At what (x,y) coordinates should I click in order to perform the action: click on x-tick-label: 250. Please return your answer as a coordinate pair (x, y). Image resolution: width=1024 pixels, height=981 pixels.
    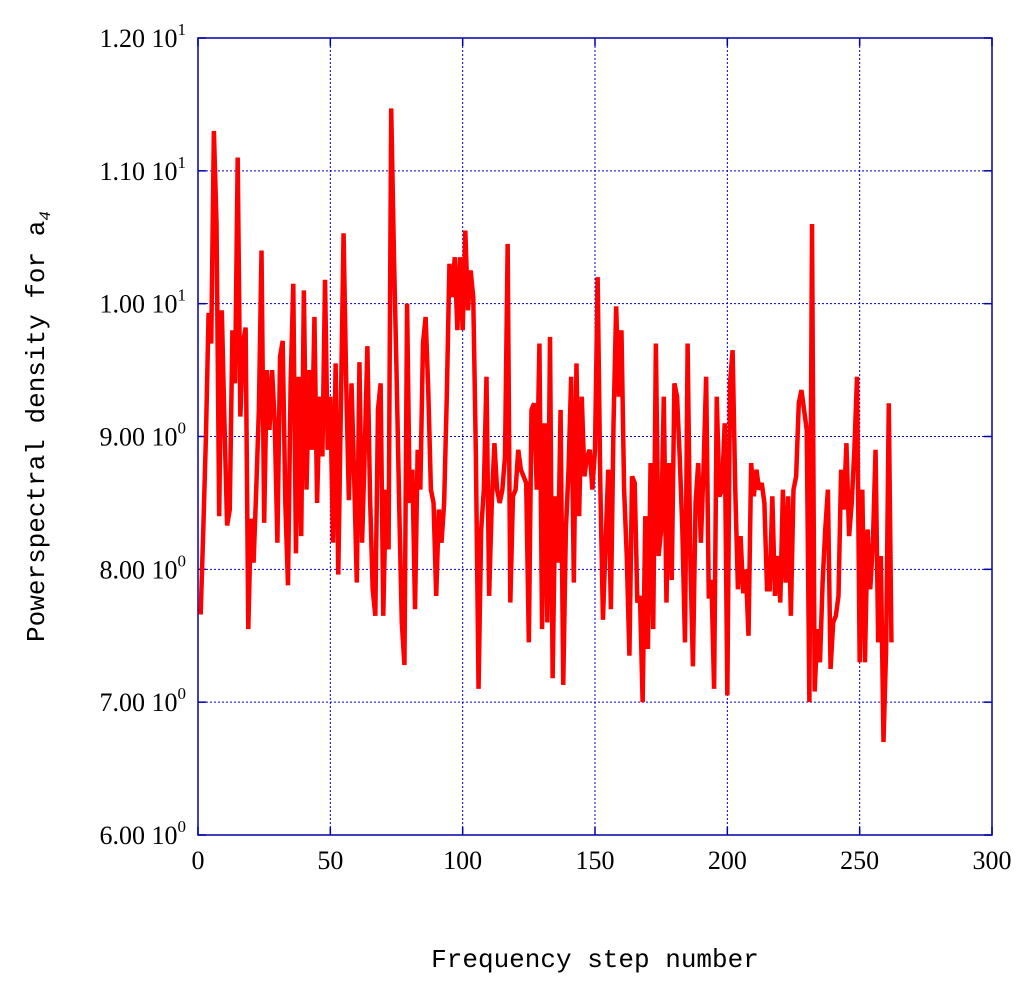
    Looking at the image, I should click on (859, 860).